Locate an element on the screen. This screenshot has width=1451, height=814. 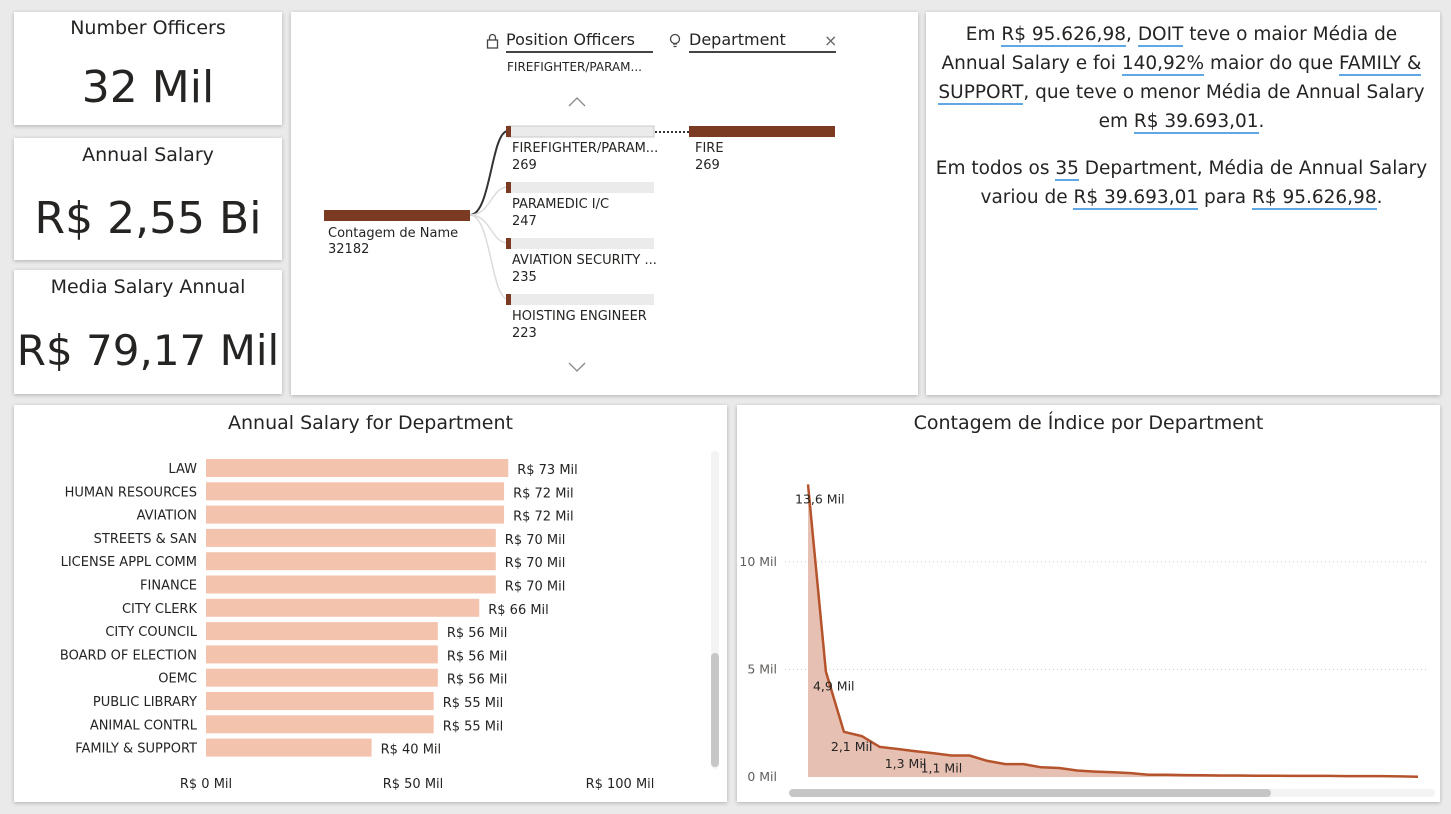
tree-root-bar is located at coordinates (397, 215).